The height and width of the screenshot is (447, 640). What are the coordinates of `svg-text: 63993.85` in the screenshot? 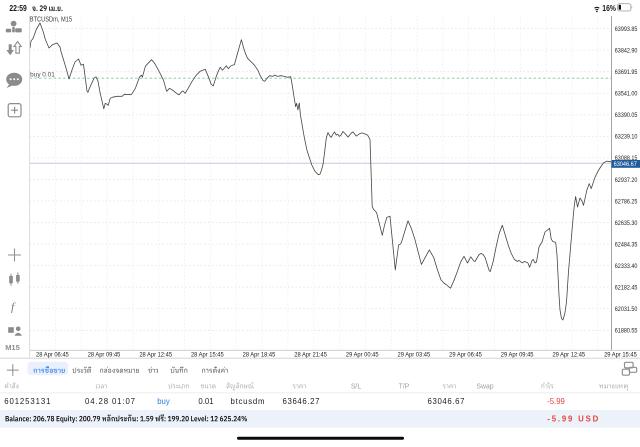 It's located at (626, 29).